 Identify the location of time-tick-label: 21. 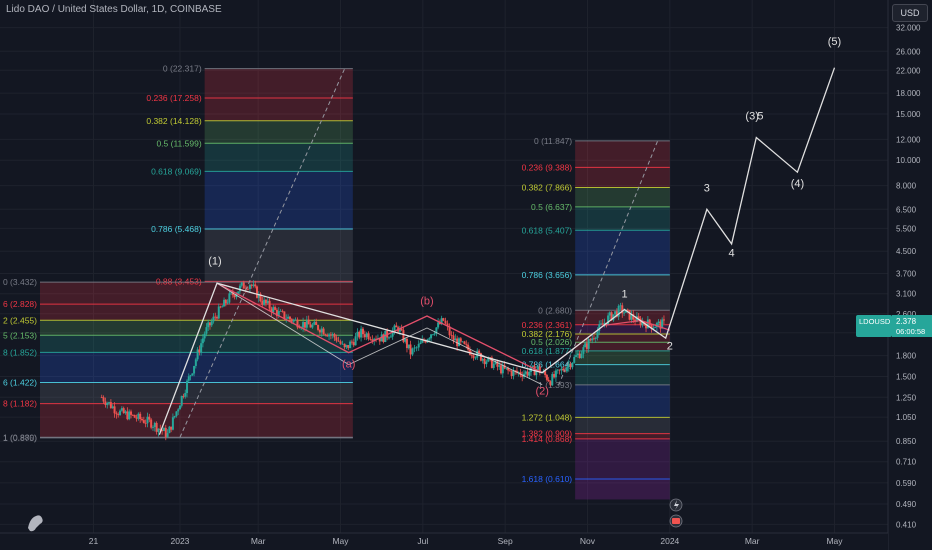
(94, 541).